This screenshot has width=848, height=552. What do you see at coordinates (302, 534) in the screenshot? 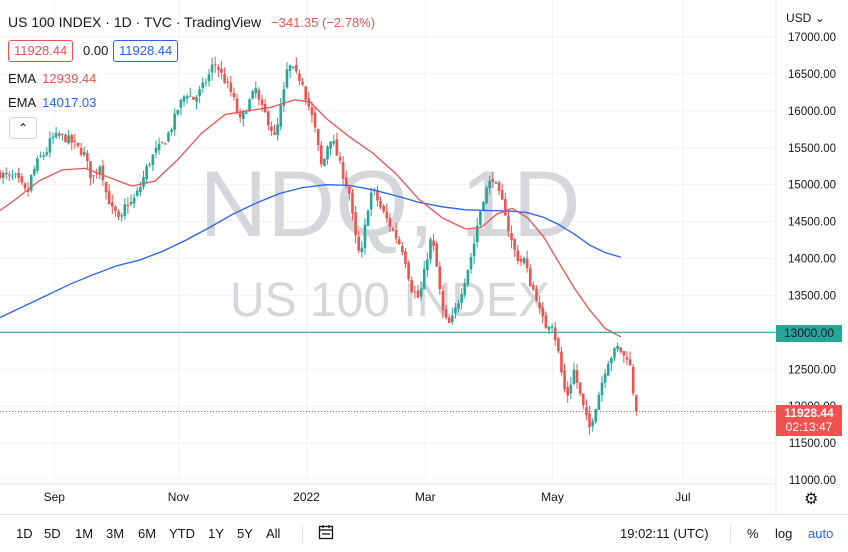
I see `toolbar-divider` at bounding box center [302, 534].